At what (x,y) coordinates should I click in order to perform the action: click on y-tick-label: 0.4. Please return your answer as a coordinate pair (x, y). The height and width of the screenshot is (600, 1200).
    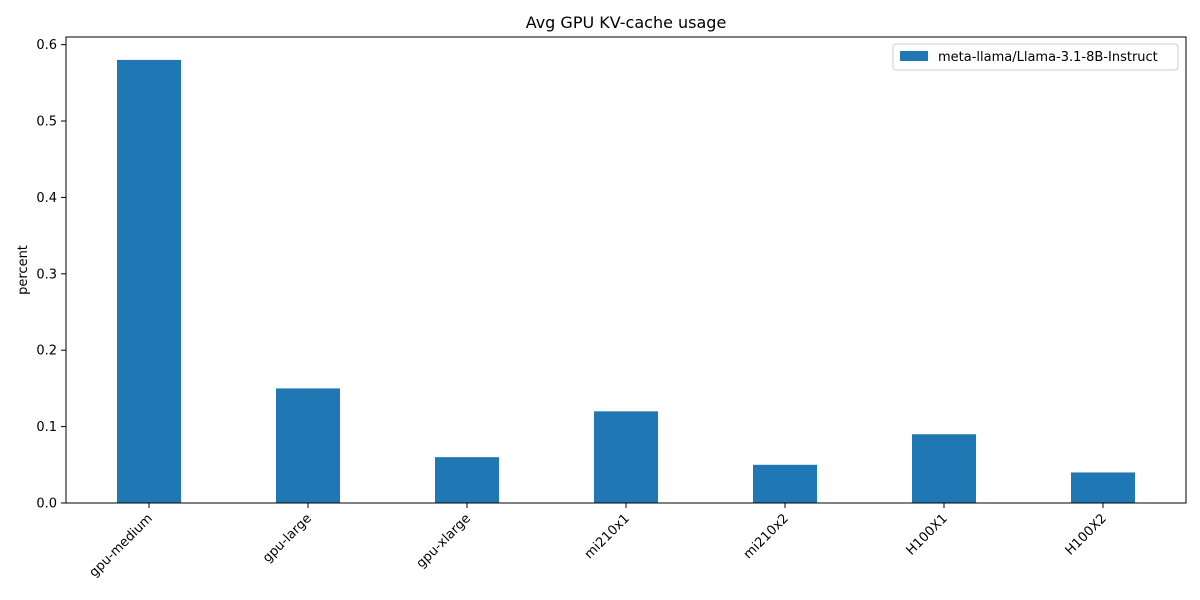
    Looking at the image, I should click on (46, 198).